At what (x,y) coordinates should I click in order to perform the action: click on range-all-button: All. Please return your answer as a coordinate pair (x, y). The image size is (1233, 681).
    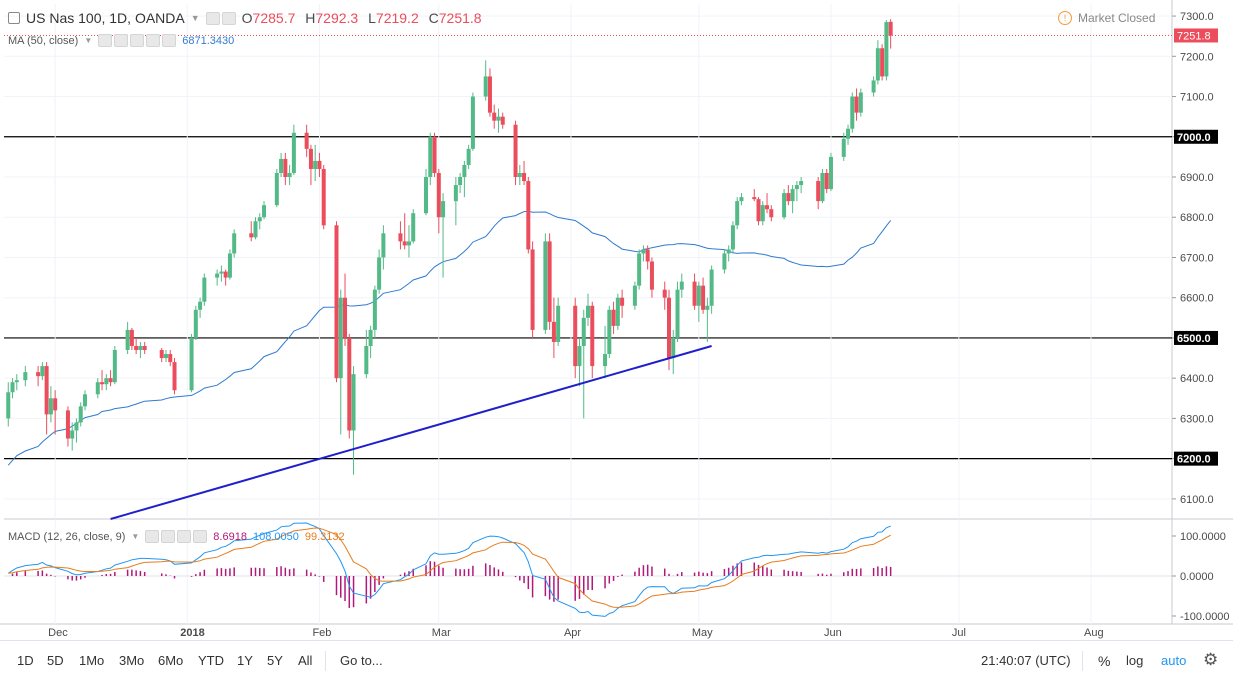
    Looking at the image, I should click on (305, 660).